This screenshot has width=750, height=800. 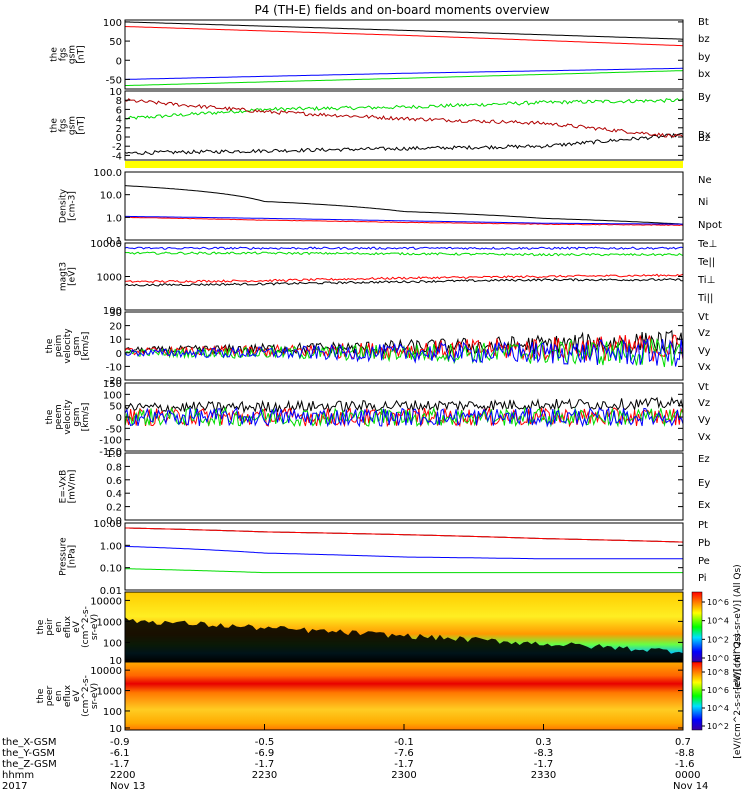 I want to click on colorbar-tick-label: 10^0, so click(x=718, y=658).